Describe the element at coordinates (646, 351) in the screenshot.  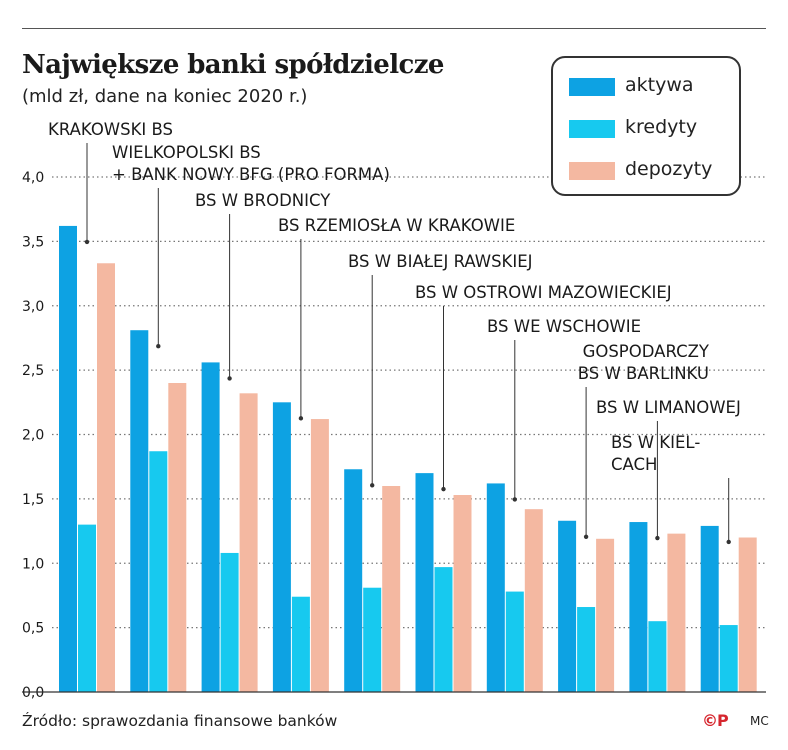
I see `category-label-line: GOSPODARCZY` at that location.